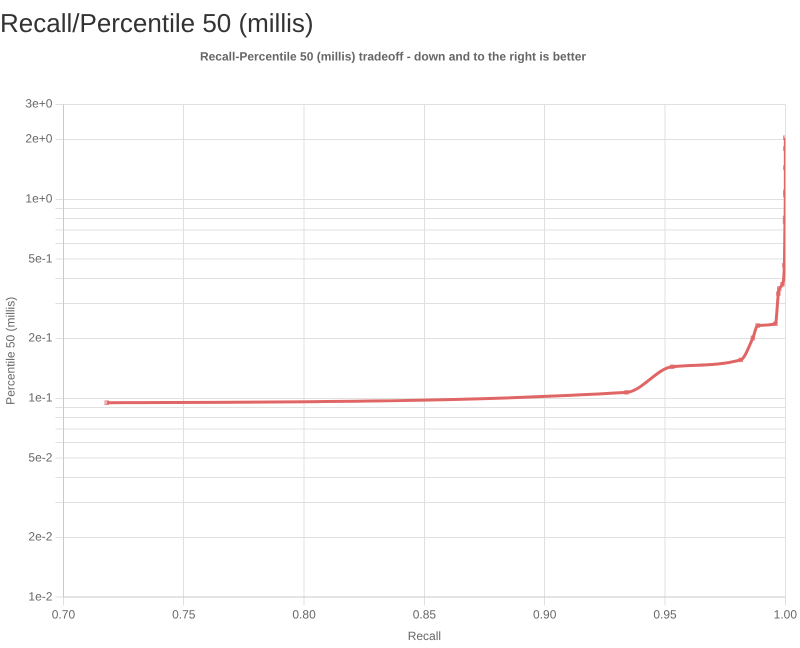 The width and height of the screenshot is (800, 648). Describe the element at coordinates (40, 537) in the screenshot. I see `y-tick-label: 2e-2` at that location.